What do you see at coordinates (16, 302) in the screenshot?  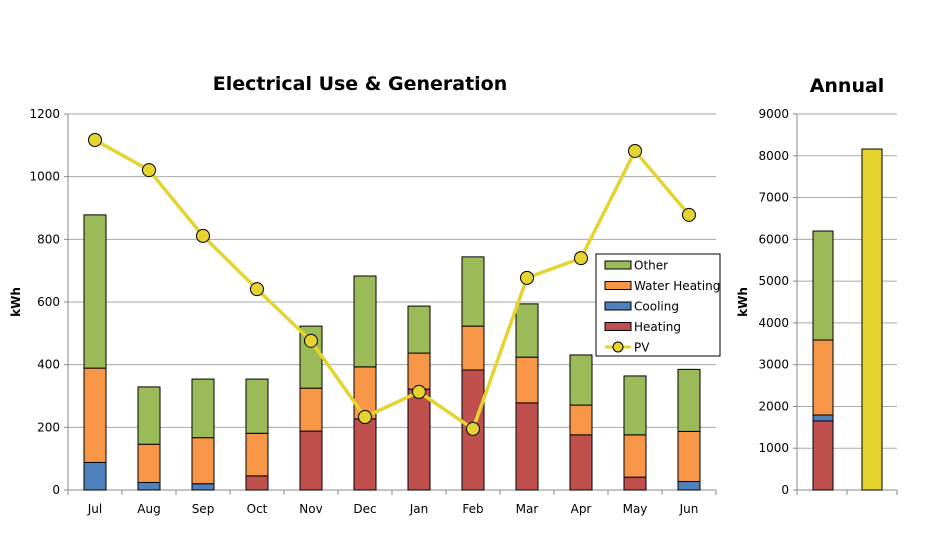 I see `main-y-axis-label: kWh` at bounding box center [16, 302].